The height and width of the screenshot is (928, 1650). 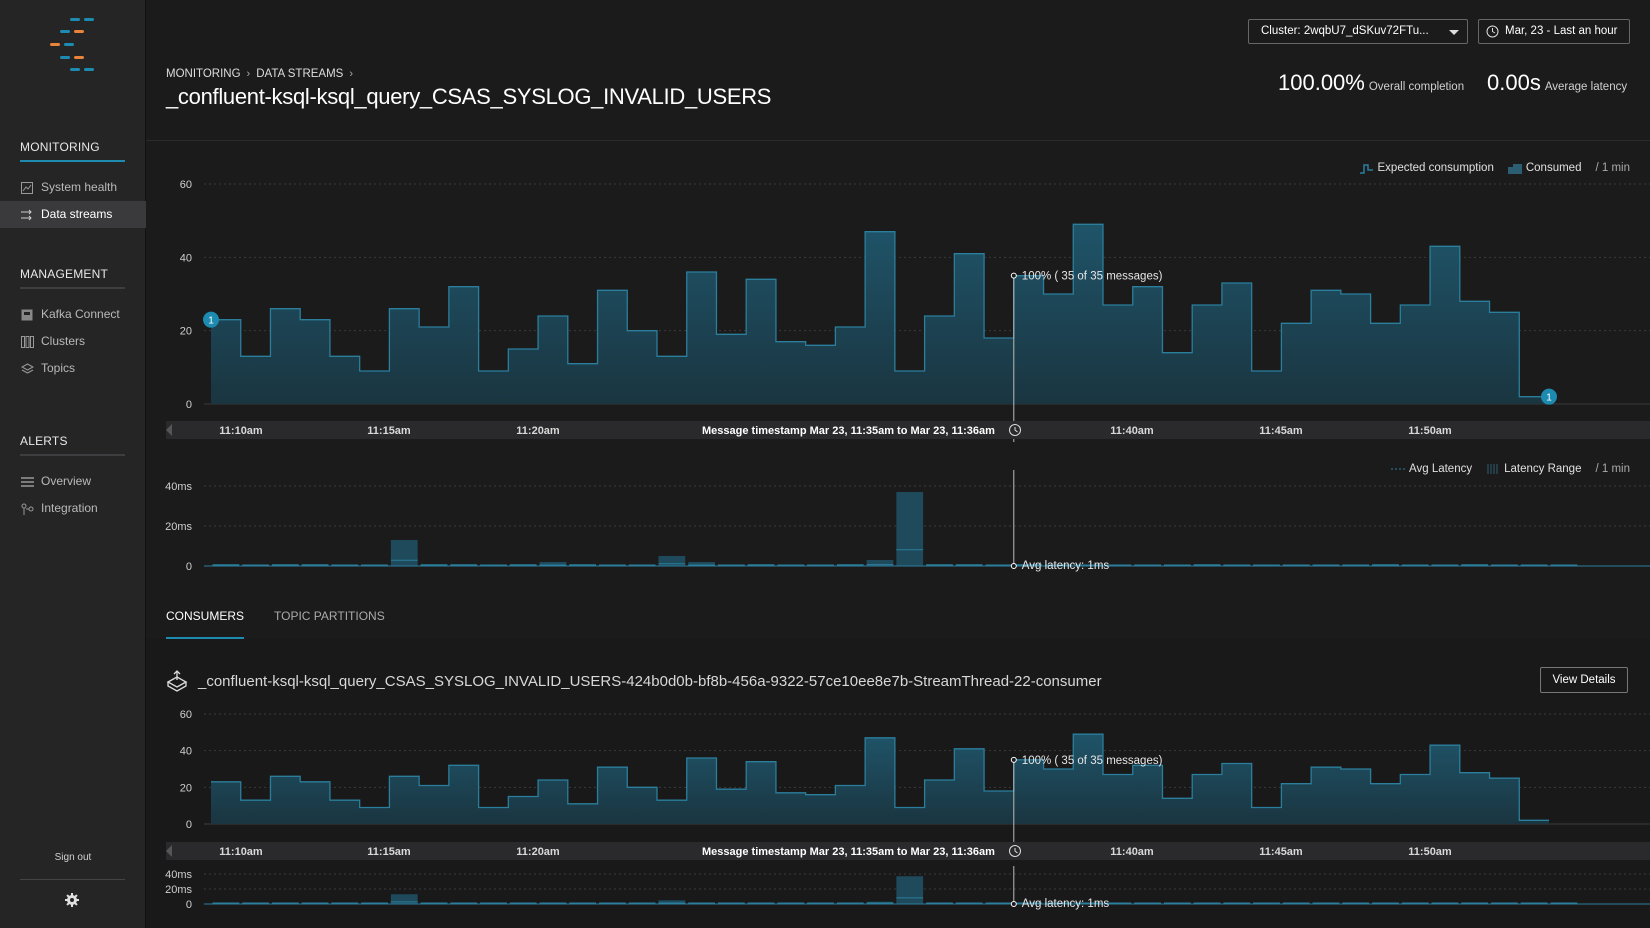 What do you see at coordinates (329, 616) in the screenshot?
I see `tab-topic-partitions: TOPIC PARTITIONS` at bounding box center [329, 616].